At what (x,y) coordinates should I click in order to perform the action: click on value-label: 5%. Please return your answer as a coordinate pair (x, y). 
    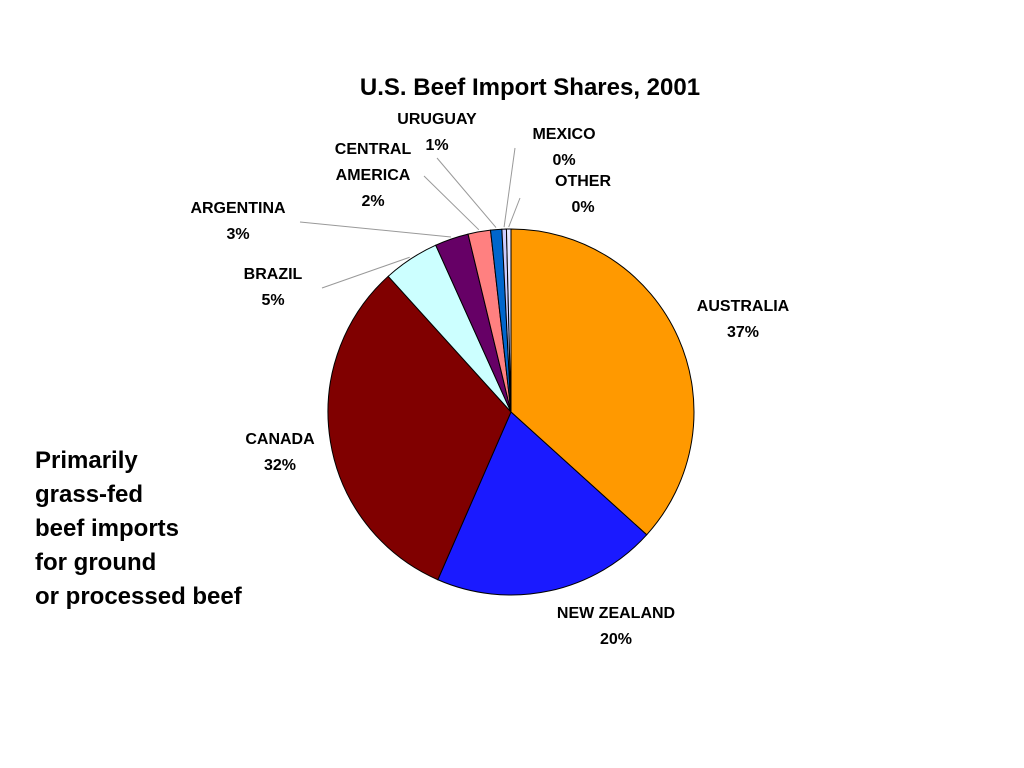
    Looking at the image, I should click on (273, 300).